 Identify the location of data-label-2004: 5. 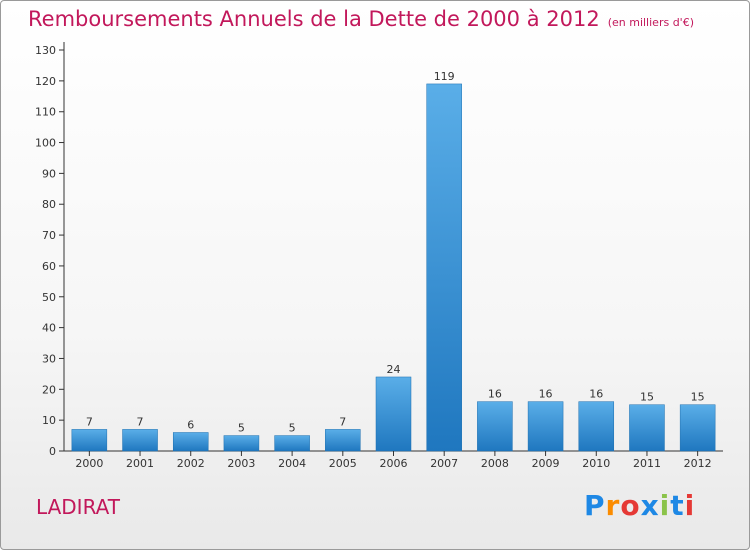
(292, 428).